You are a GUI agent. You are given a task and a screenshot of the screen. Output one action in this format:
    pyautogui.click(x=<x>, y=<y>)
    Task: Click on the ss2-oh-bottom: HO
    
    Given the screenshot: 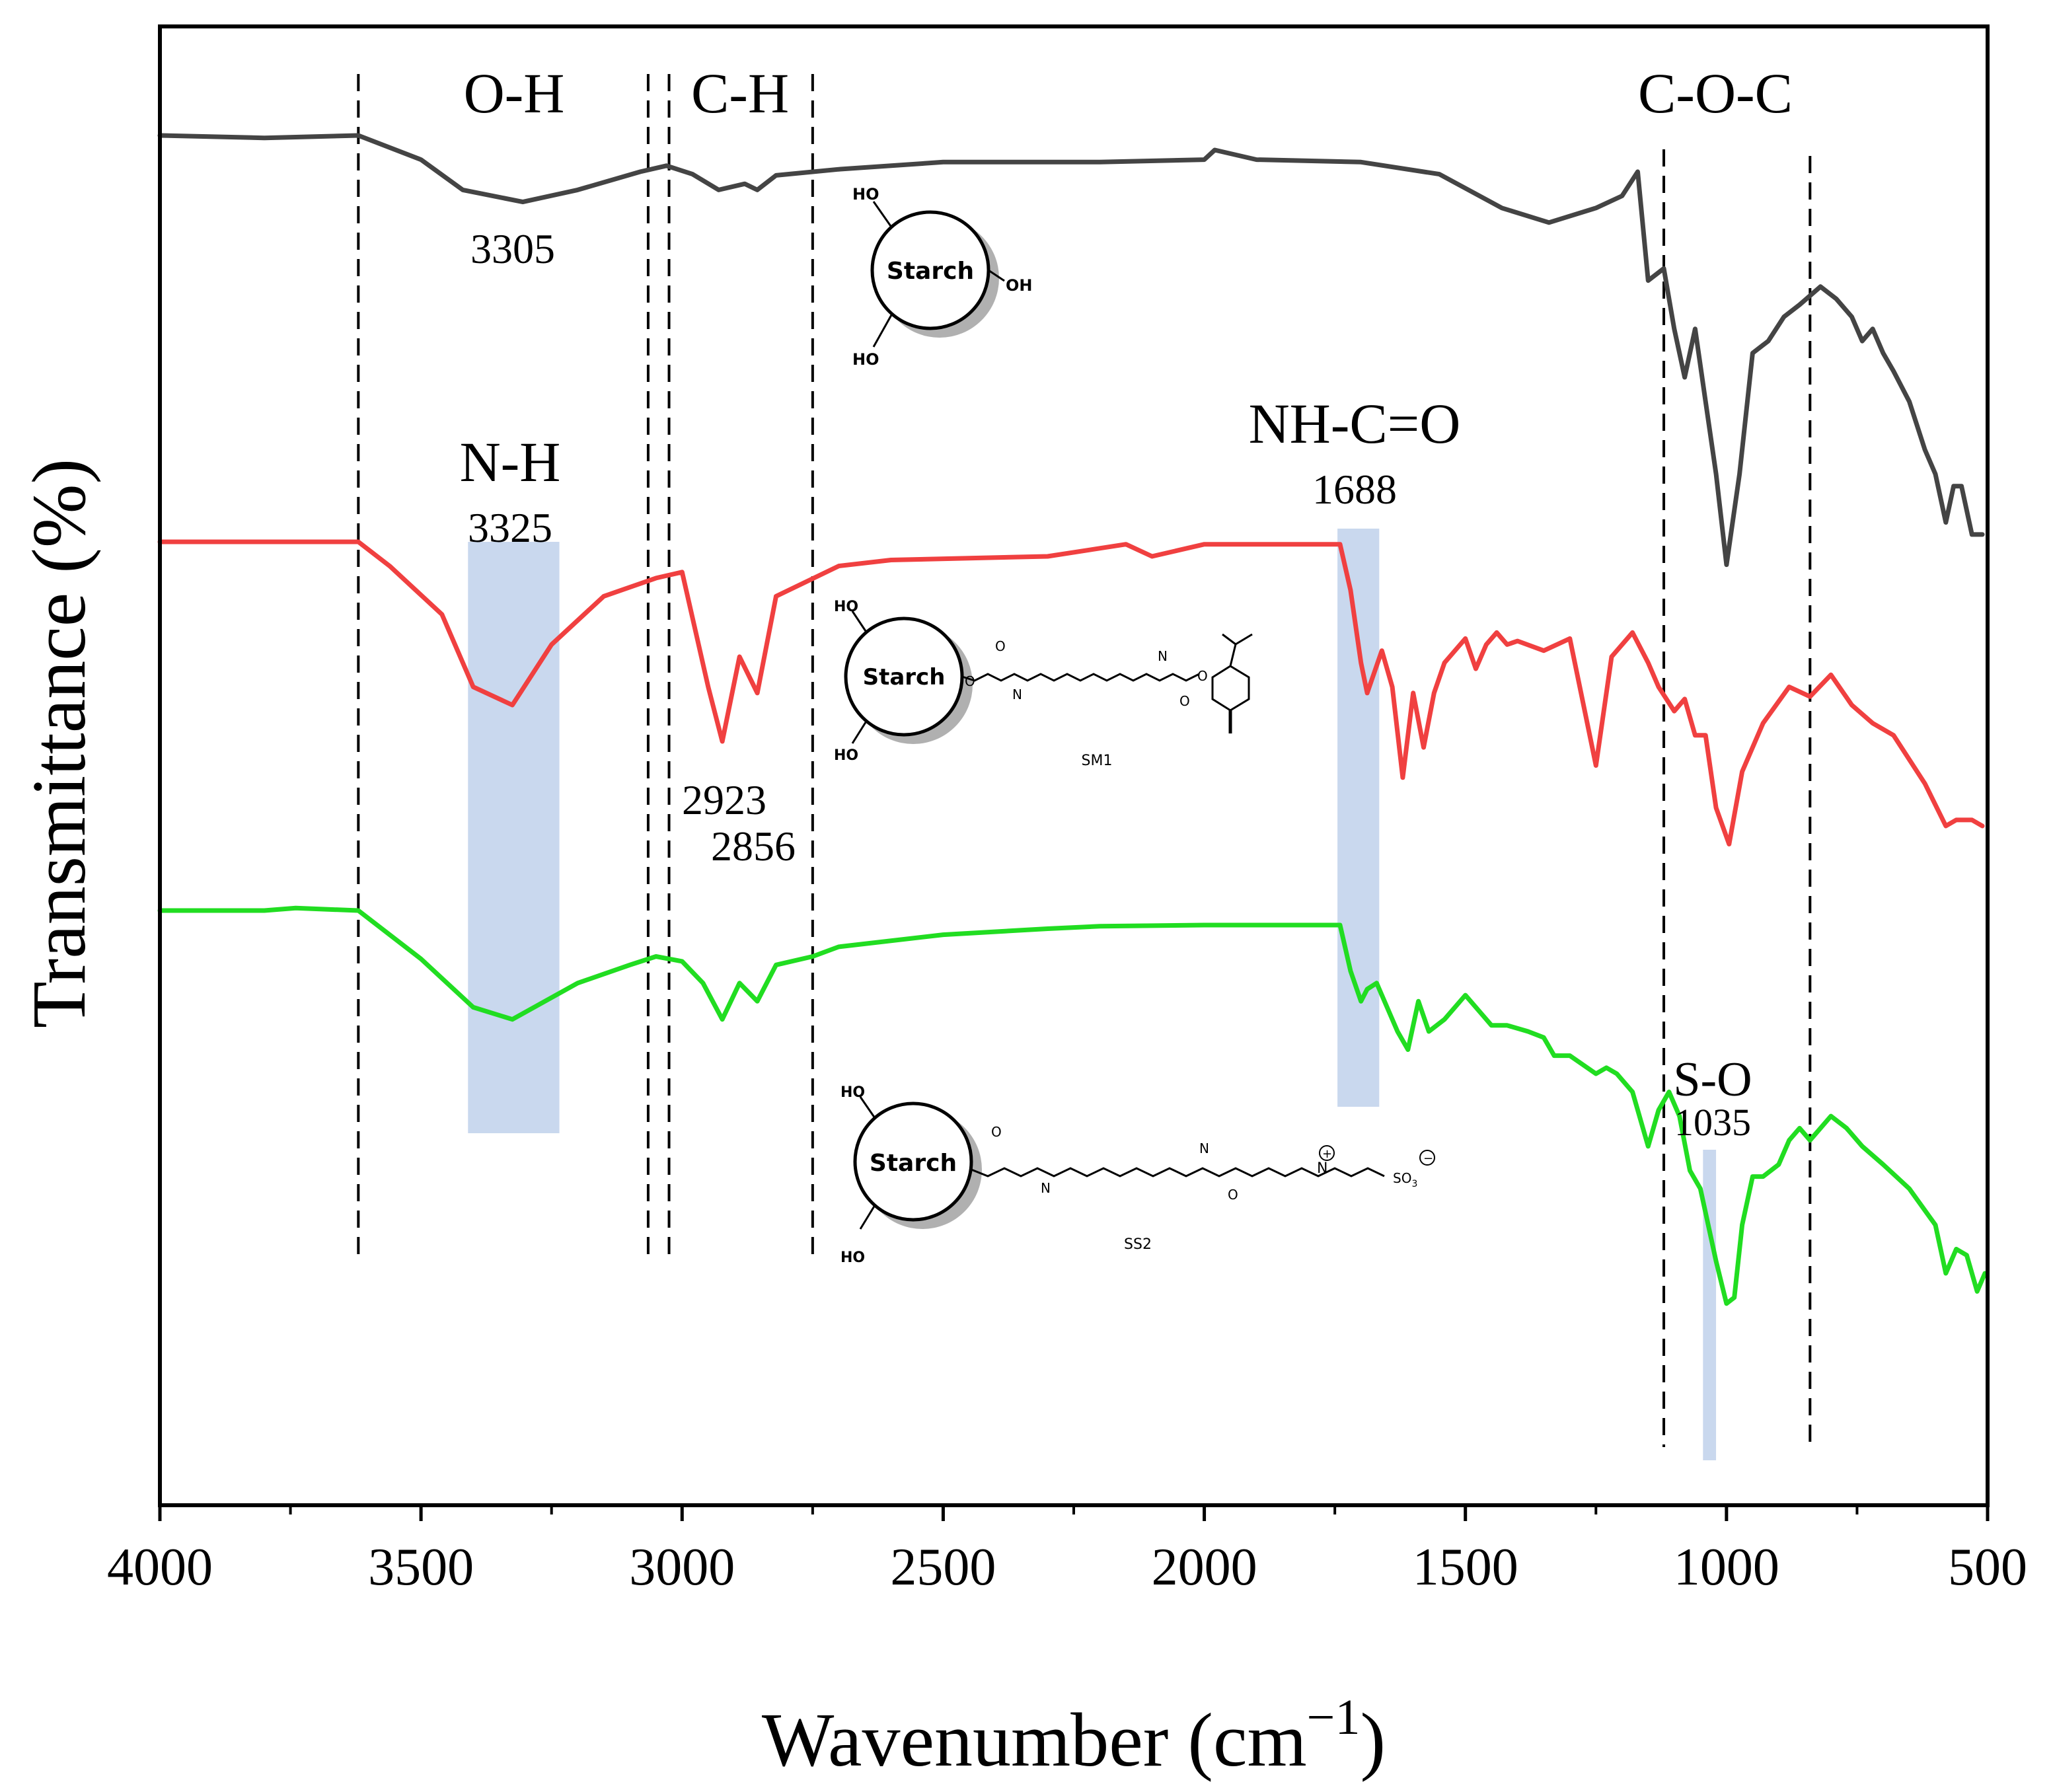 What is the action you would take?
    pyautogui.click(x=852, y=1258)
    